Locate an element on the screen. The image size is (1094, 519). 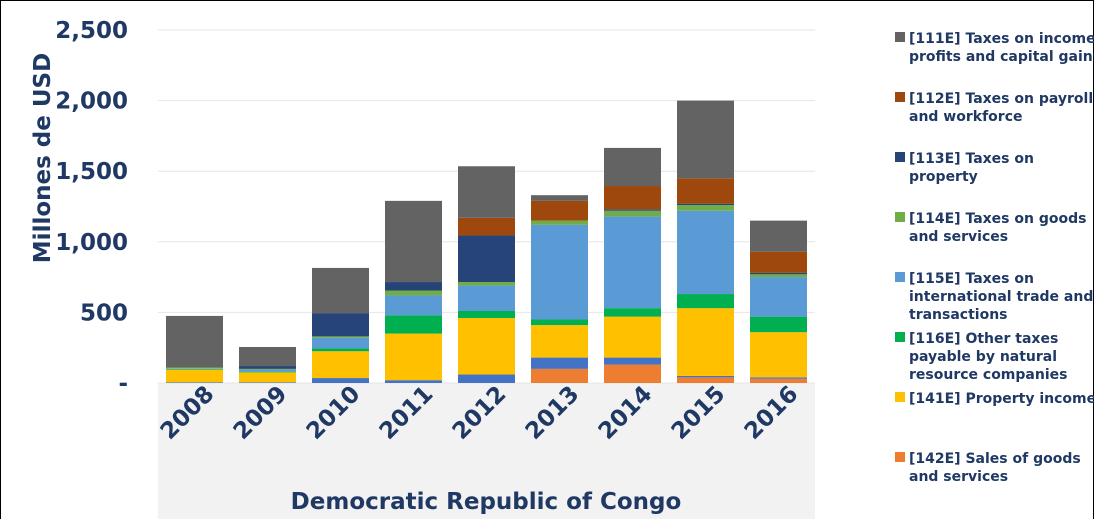
y-tick-label: 1,500 is located at coordinates (91, 172).